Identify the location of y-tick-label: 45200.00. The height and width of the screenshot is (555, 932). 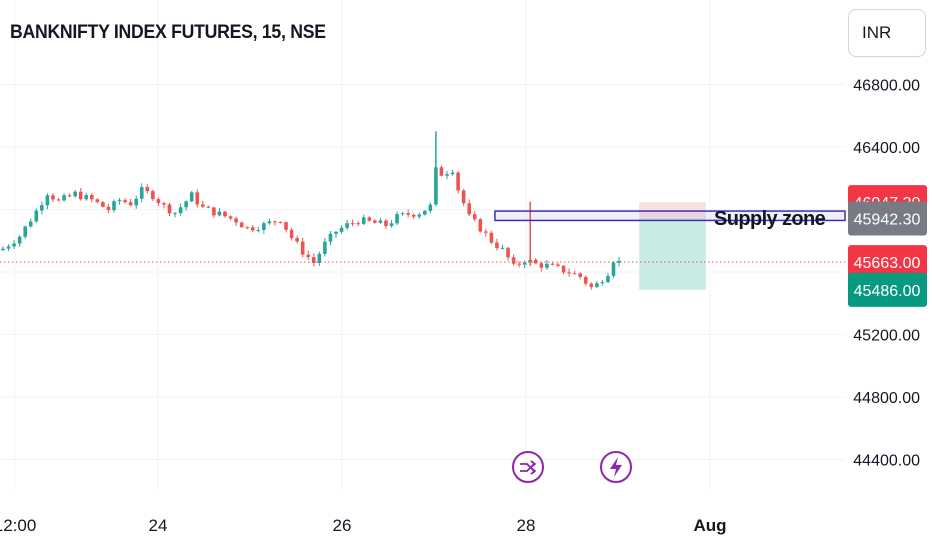
(886, 336).